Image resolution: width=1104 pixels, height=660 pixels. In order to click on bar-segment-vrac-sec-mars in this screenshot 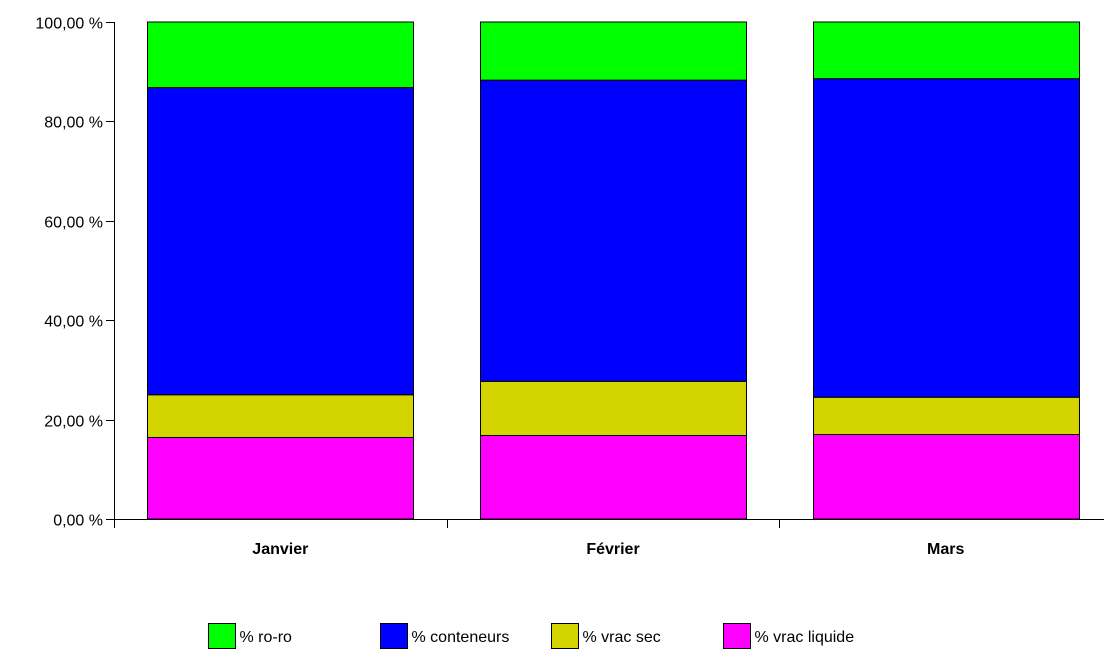, I will do `click(946, 416)`.